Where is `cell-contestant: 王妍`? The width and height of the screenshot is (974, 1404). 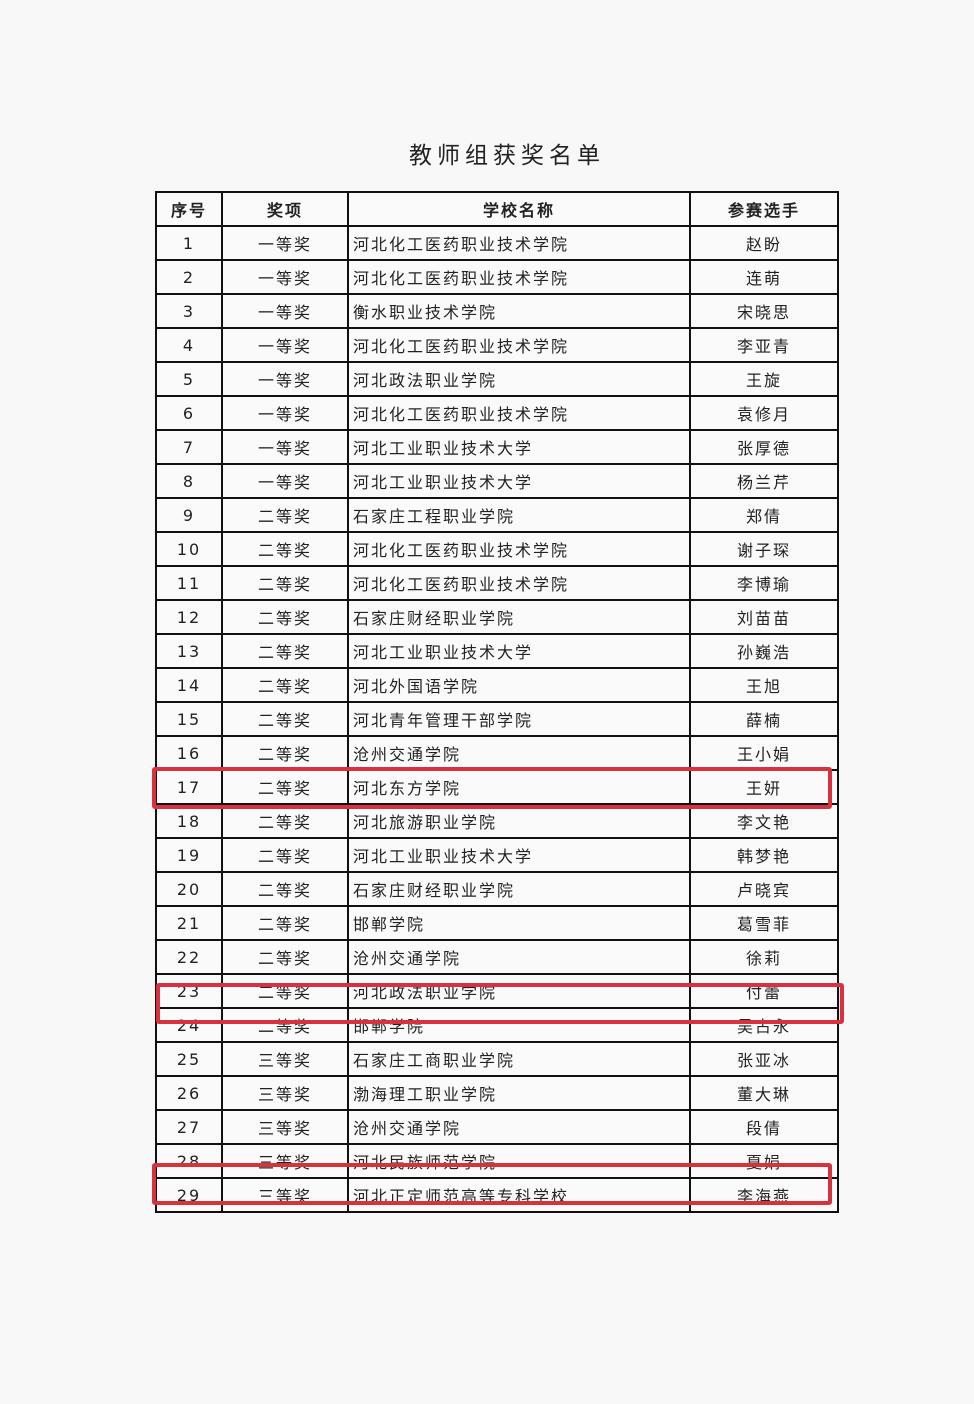
cell-contestant: 王妍 is located at coordinates (764, 787).